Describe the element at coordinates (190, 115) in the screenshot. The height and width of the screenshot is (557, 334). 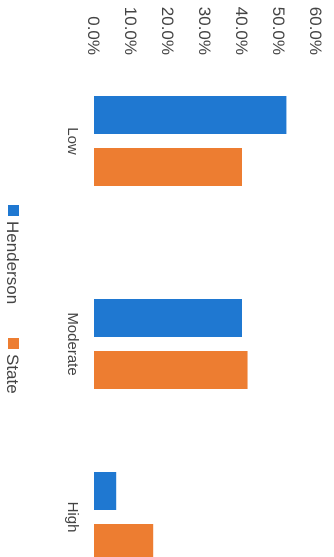
I see `bar-henderson-low` at that location.